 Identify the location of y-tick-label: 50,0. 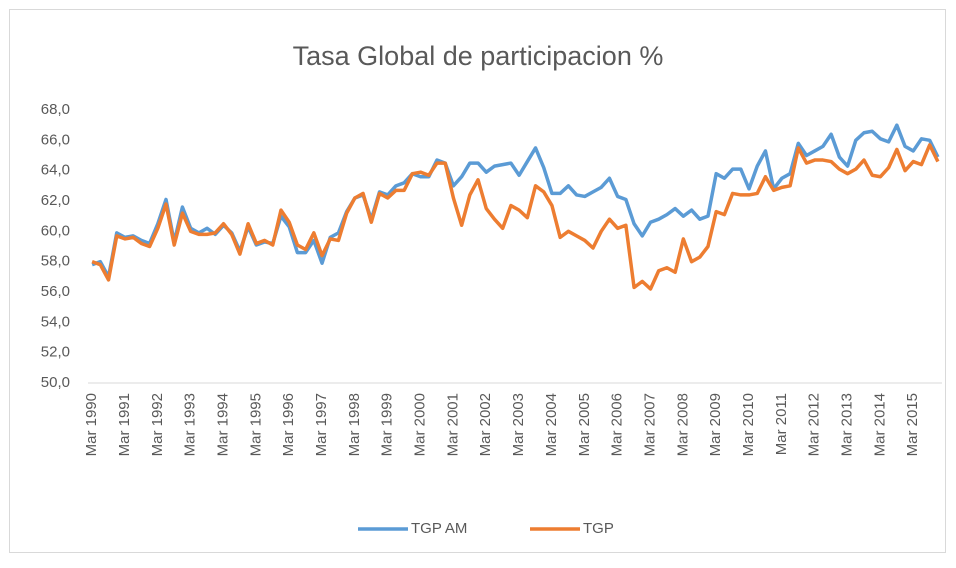
(55, 382).